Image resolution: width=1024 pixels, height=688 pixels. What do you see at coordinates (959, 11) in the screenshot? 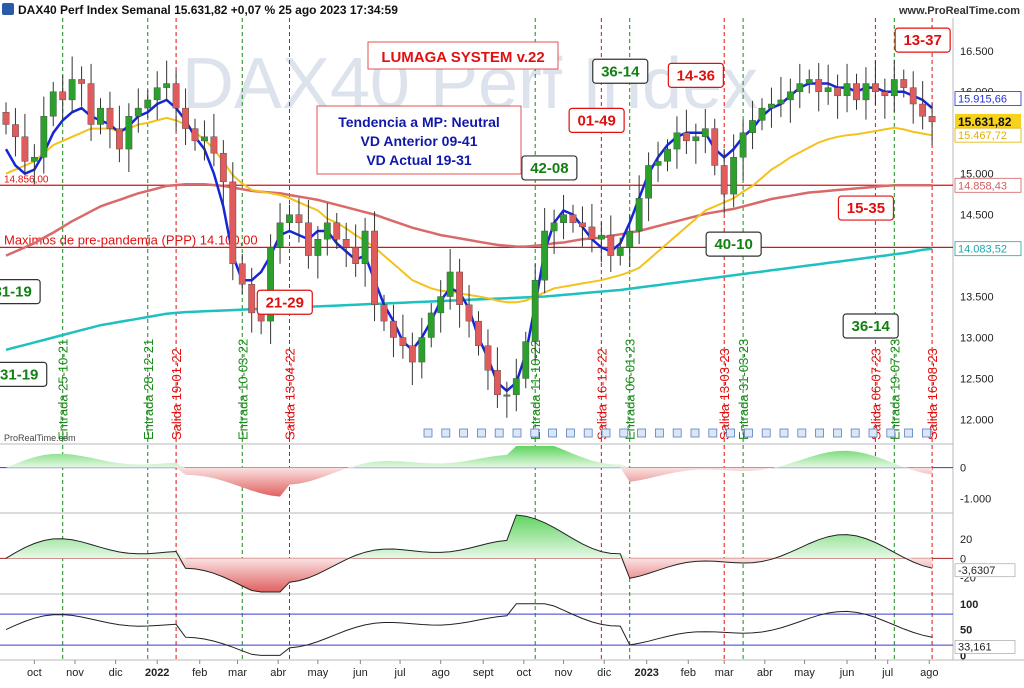
I see `site-label: www.ProRealTime.com` at bounding box center [959, 11].